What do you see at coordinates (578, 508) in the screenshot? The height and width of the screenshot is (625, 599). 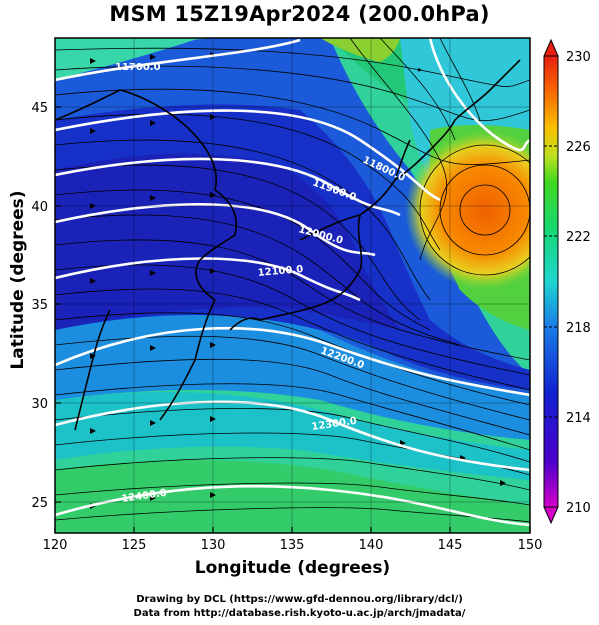 I see `colorbar-label-210: 210` at bounding box center [578, 508].